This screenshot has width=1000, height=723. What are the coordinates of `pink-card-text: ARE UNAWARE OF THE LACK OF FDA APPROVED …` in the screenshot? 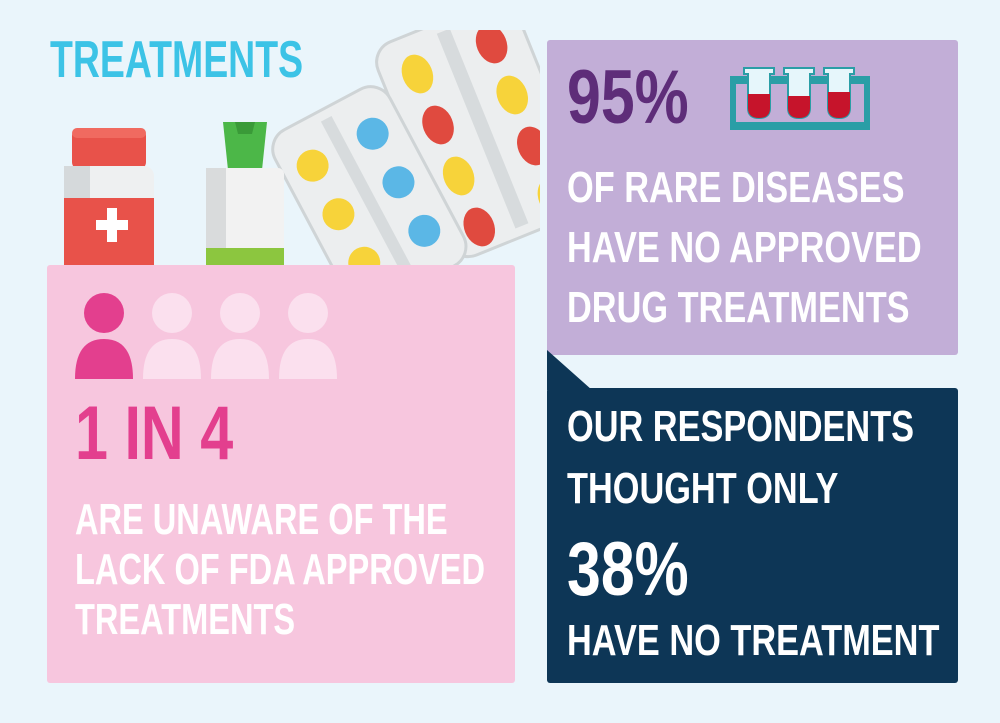 It's located at (280, 570).